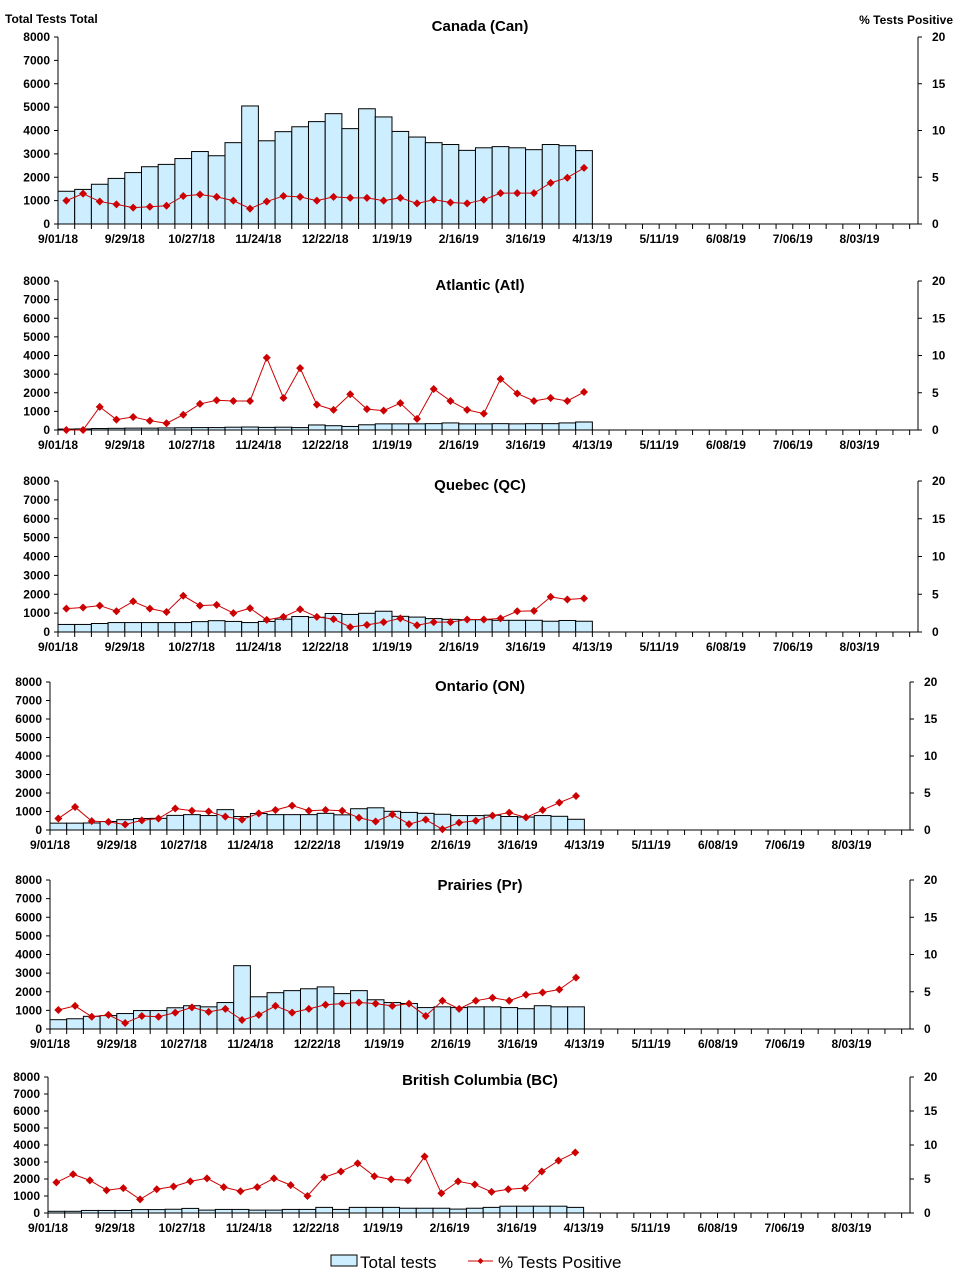 This screenshot has height=1284, width=961. What do you see at coordinates (317, 845) in the screenshot?
I see `x-tick-label: 12/22/18` at bounding box center [317, 845].